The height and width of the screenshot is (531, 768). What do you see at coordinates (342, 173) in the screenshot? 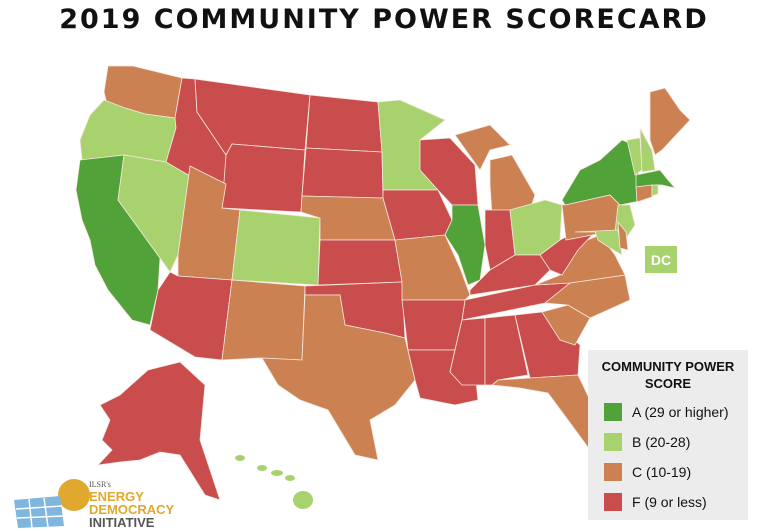
I see `state-sd` at bounding box center [342, 173].